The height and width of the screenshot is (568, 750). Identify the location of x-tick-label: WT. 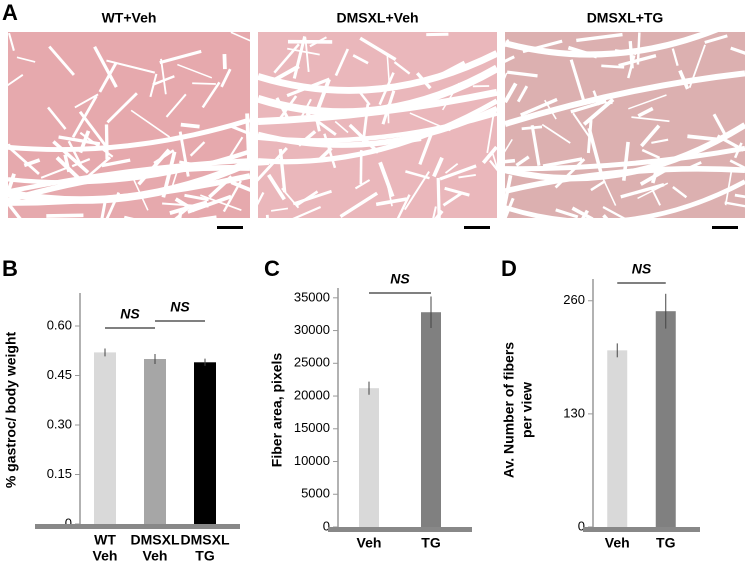
(105, 540).